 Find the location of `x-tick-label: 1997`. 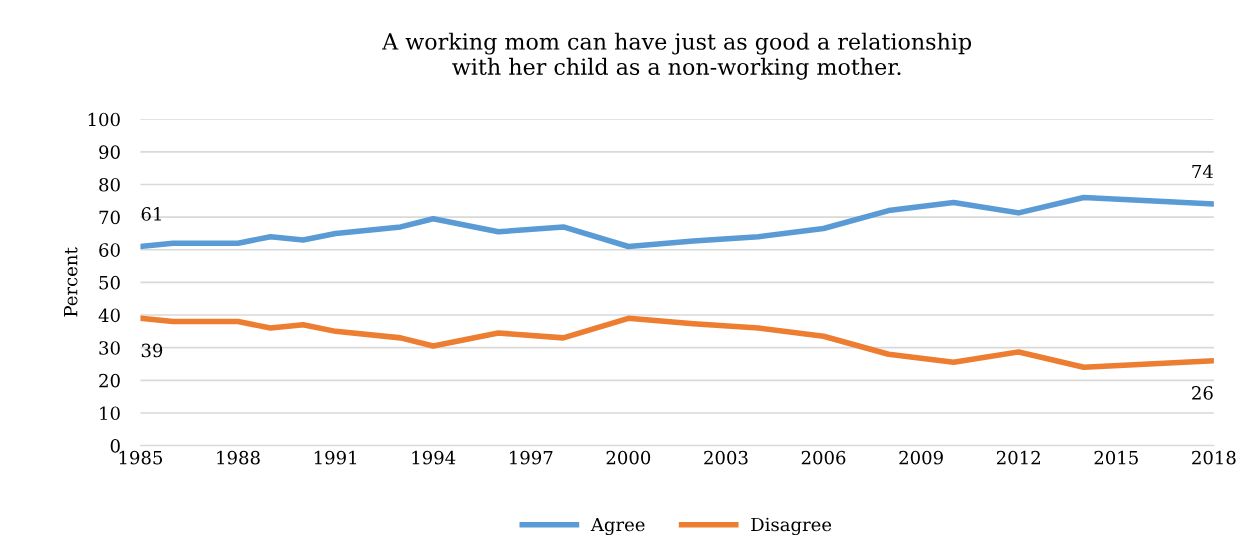

x-tick-label: 1997 is located at coordinates (531, 457).